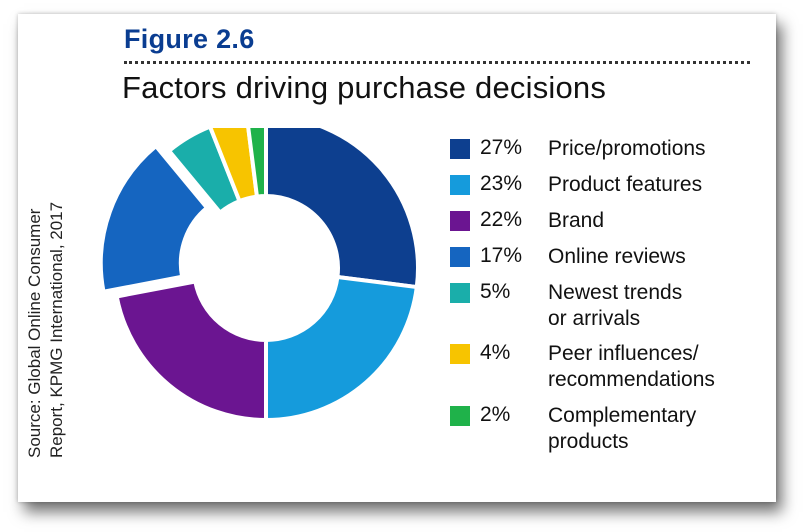 This screenshot has height=532, width=812. Describe the element at coordinates (623, 353) in the screenshot. I see `legend-label-line: Peer influences/` at that location.